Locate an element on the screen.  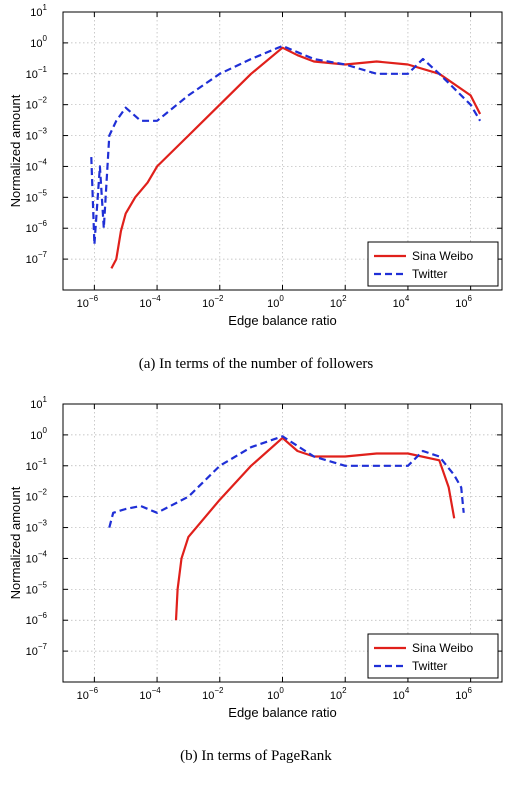
caption-a: (a) In terms of the number of followers is located at coordinates (256, 364).